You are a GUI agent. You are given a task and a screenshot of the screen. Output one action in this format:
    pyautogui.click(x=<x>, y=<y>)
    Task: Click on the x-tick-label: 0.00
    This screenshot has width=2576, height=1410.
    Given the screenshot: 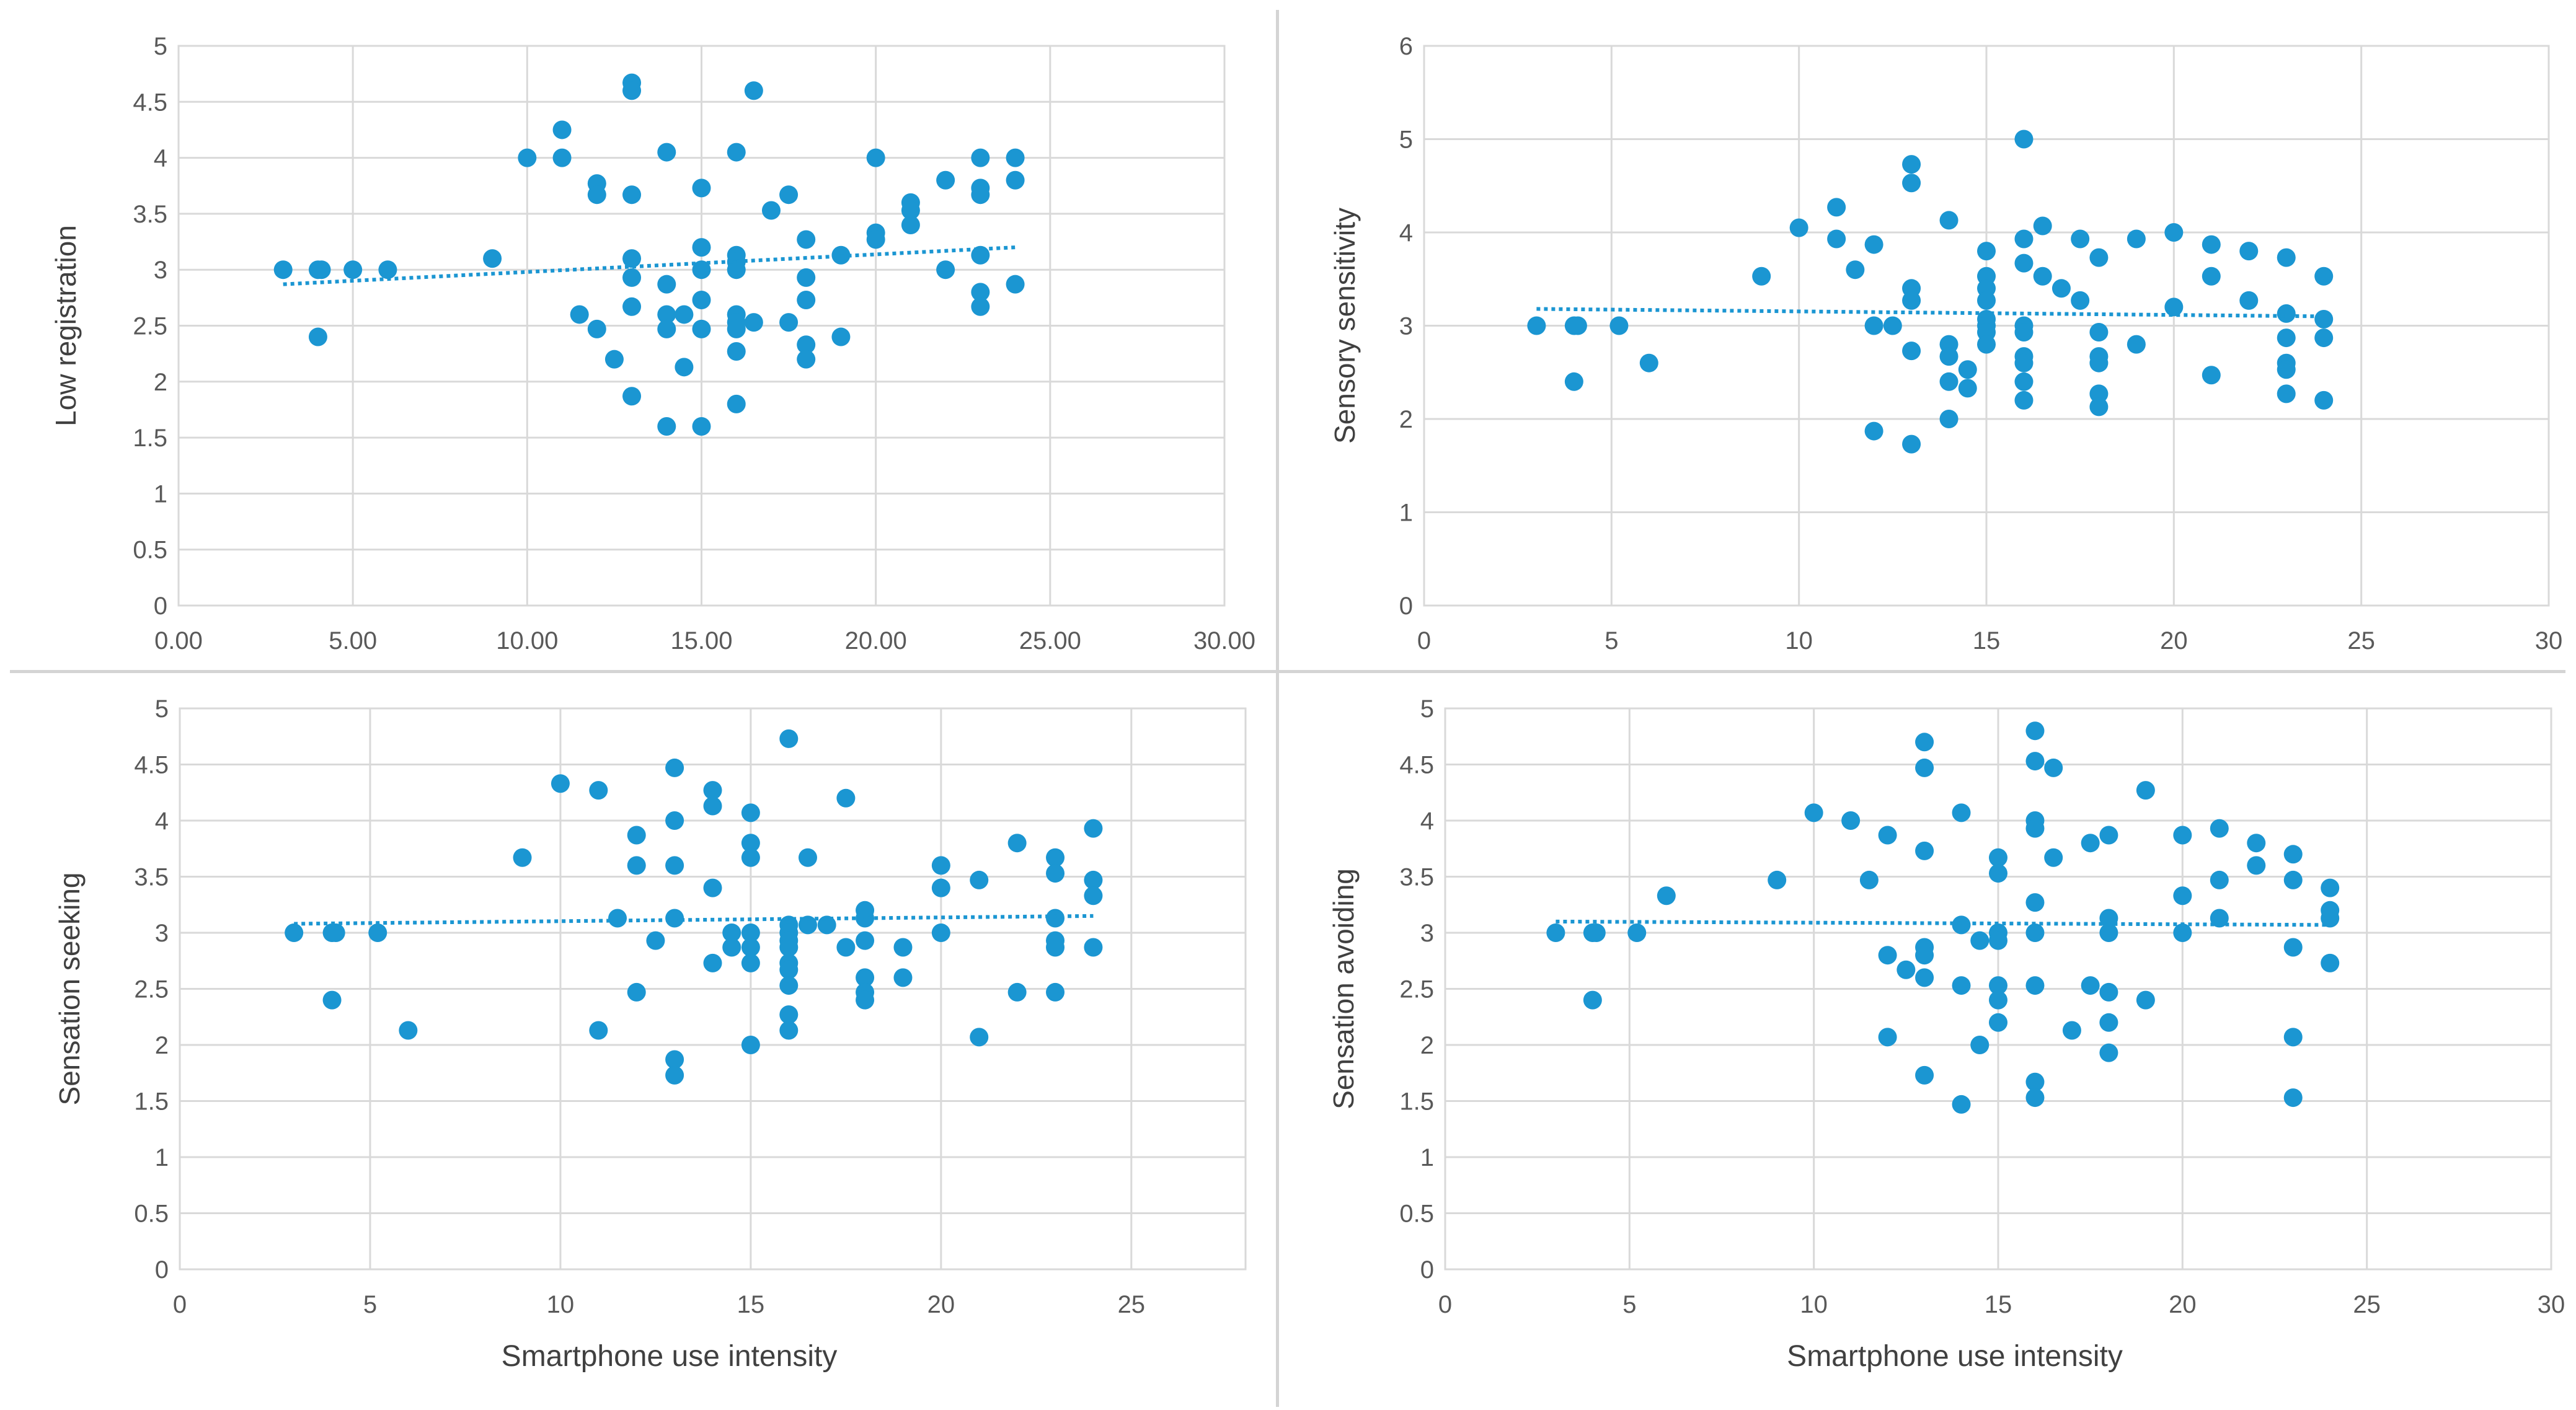 What is the action you would take?
    pyautogui.click(x=178, y=640)
    